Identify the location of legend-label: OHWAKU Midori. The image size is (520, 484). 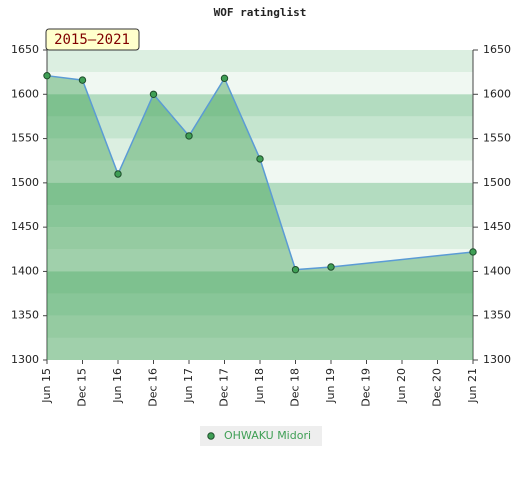
(267, 435).